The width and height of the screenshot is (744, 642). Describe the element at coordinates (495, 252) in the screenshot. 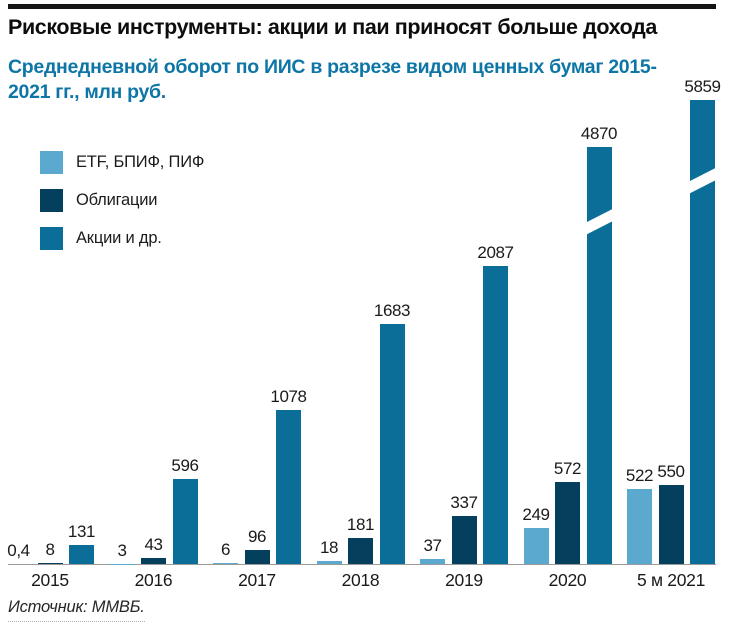

I see `bar-value-label: 2087` at that location.